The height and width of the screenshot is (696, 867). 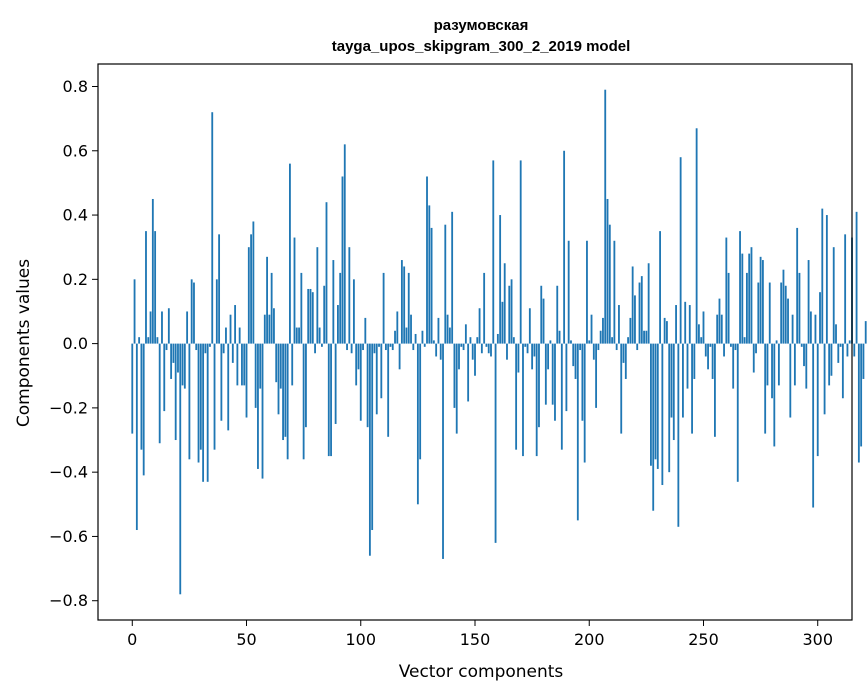 What do you see at coordinates (73, 343) in the screenshot?
I see `y-axis-ticks: −0.8 −0.6 −0.4 −0.2 0.0 0.2 0.4 0.6 0.8` at bounding box center [73, 343].